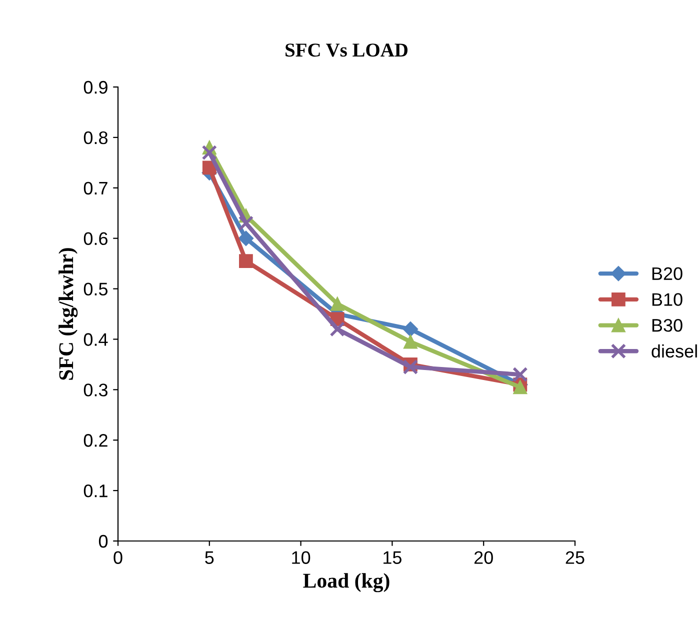 The width and height of the screenshot is (698, 641). What do you see at coordinates (96, 87) in the screenshot?
I see `y-tick-label: 0.9` at bounding box center [96, 87].